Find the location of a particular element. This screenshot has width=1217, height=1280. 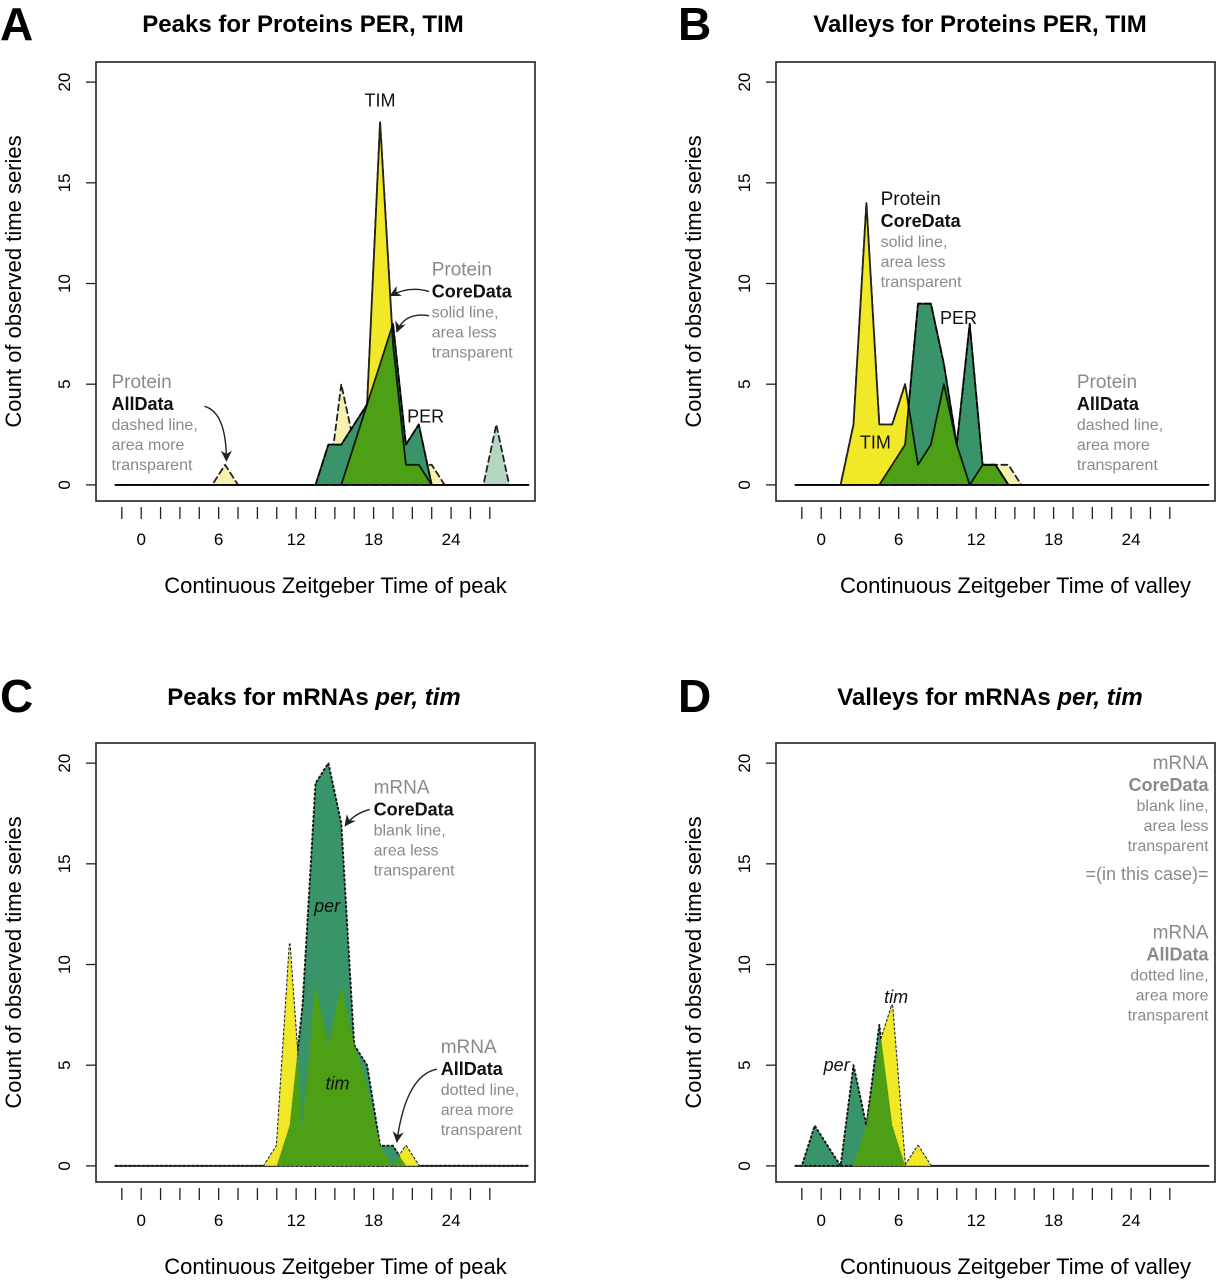

x-tick-label: 12 is located at coordinates (296, 539).